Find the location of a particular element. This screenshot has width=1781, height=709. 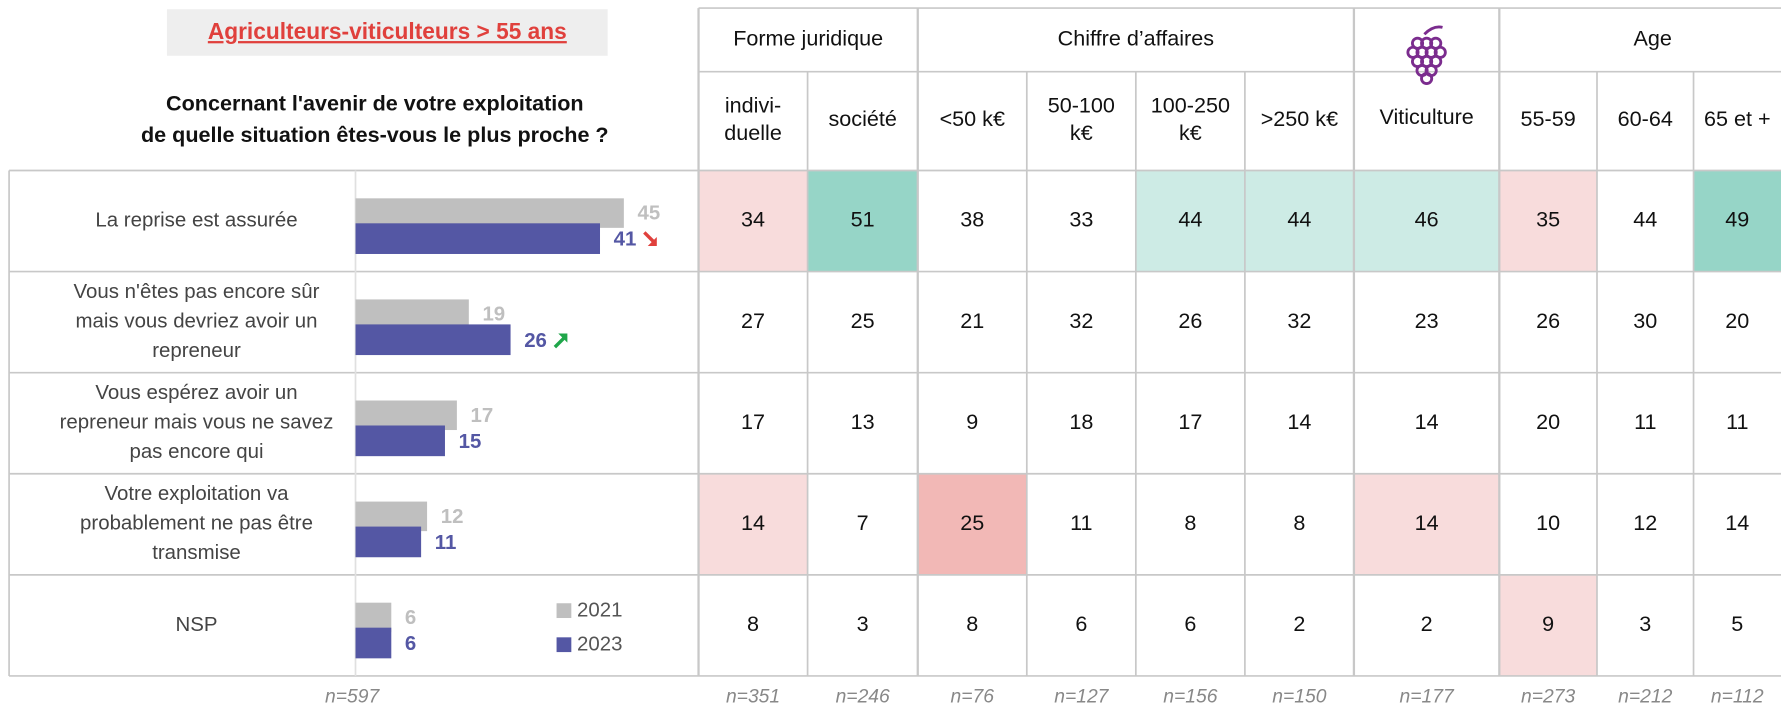

column-label: >250 k€ is located at coordinates (1299, 118).